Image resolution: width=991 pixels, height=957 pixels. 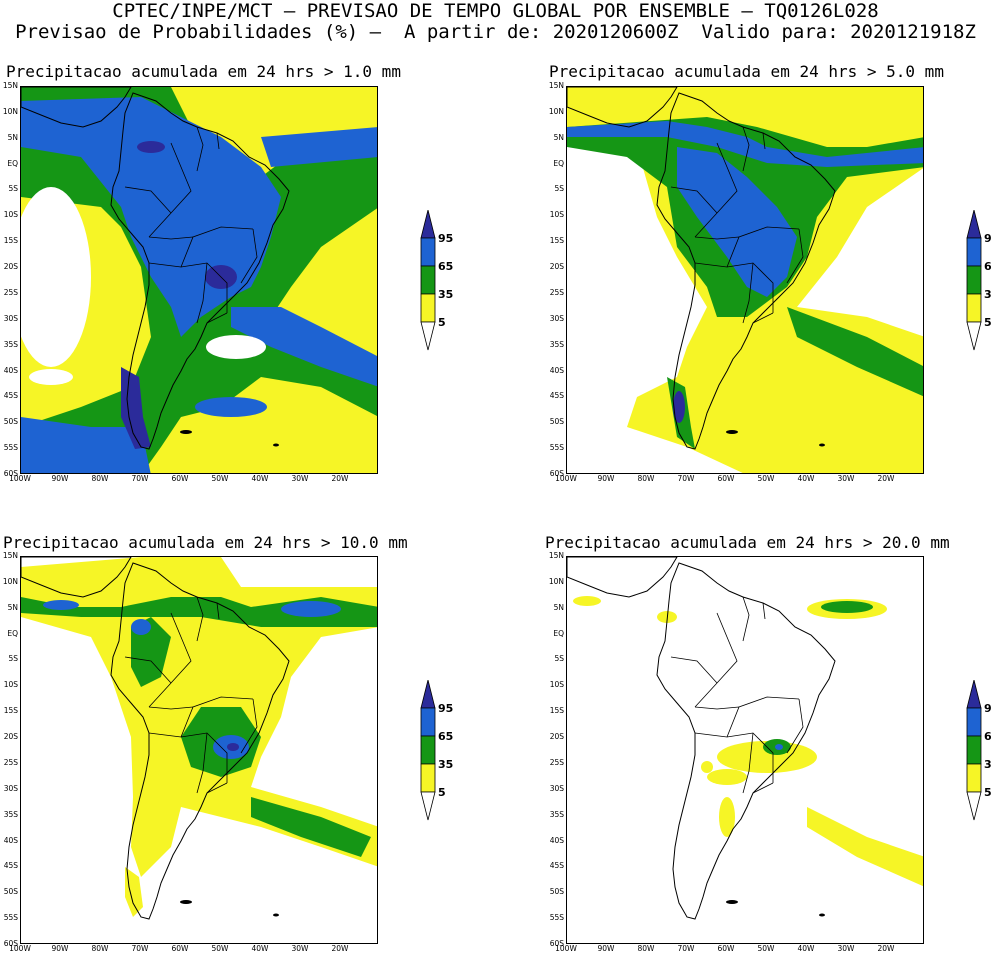 I want to click on latitude-label: 10N, so click(x=10, y=111).